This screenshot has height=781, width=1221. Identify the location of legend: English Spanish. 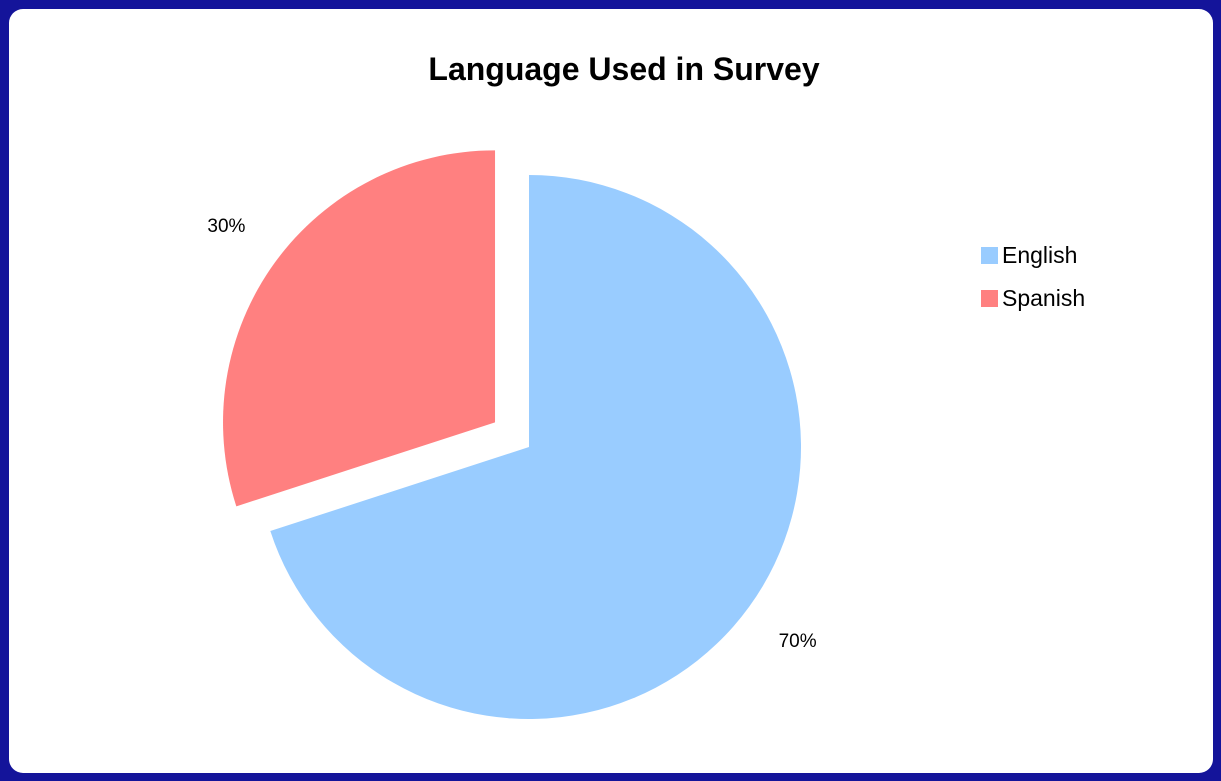
(1033, 277).